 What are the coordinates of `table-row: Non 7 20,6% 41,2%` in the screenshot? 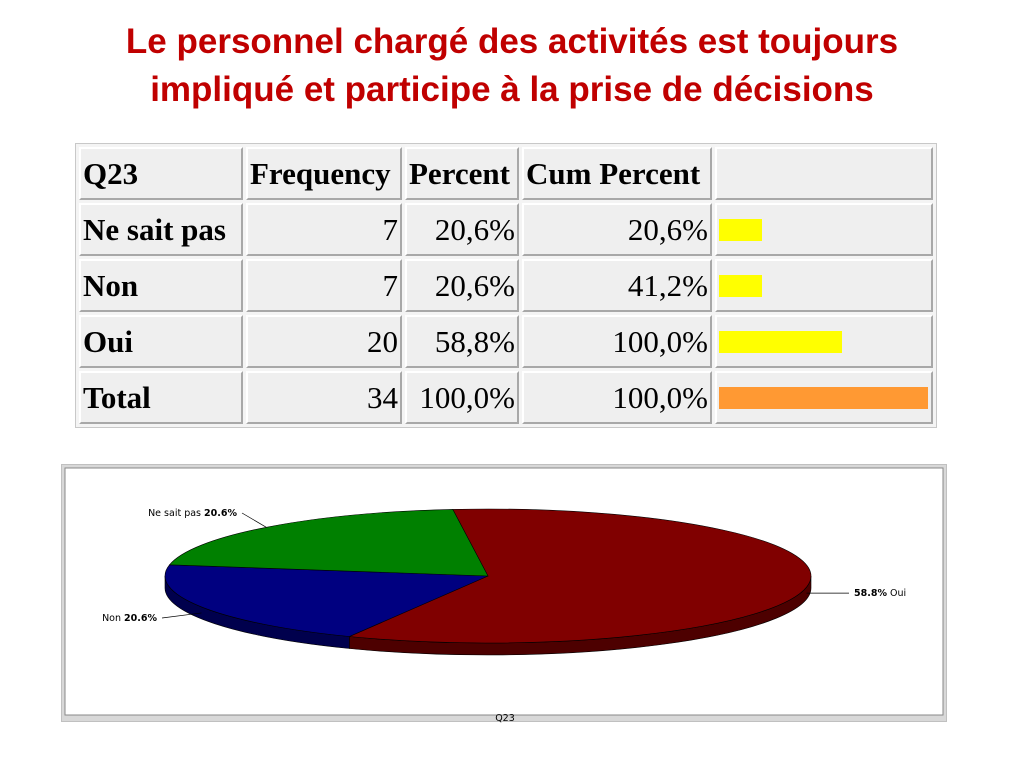 It's located at (506, 285).